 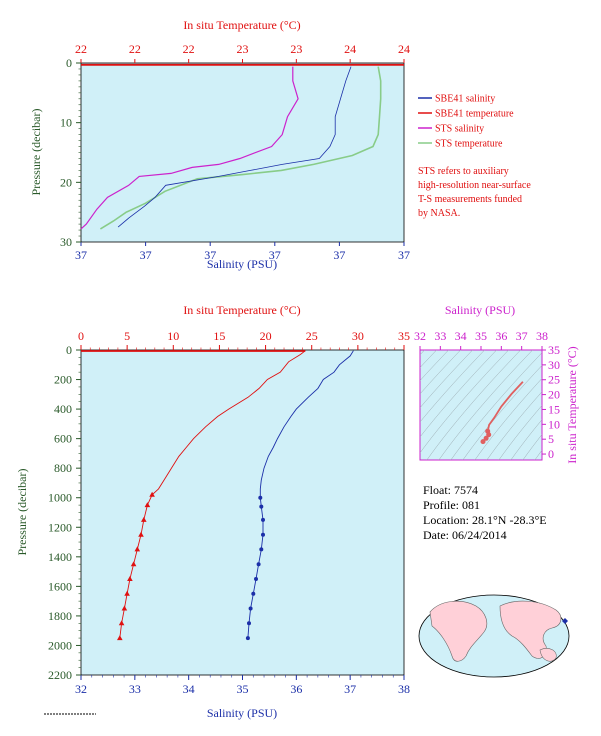 I want to click on main-sal-tick-label: 33, so click(x=135, y=689).